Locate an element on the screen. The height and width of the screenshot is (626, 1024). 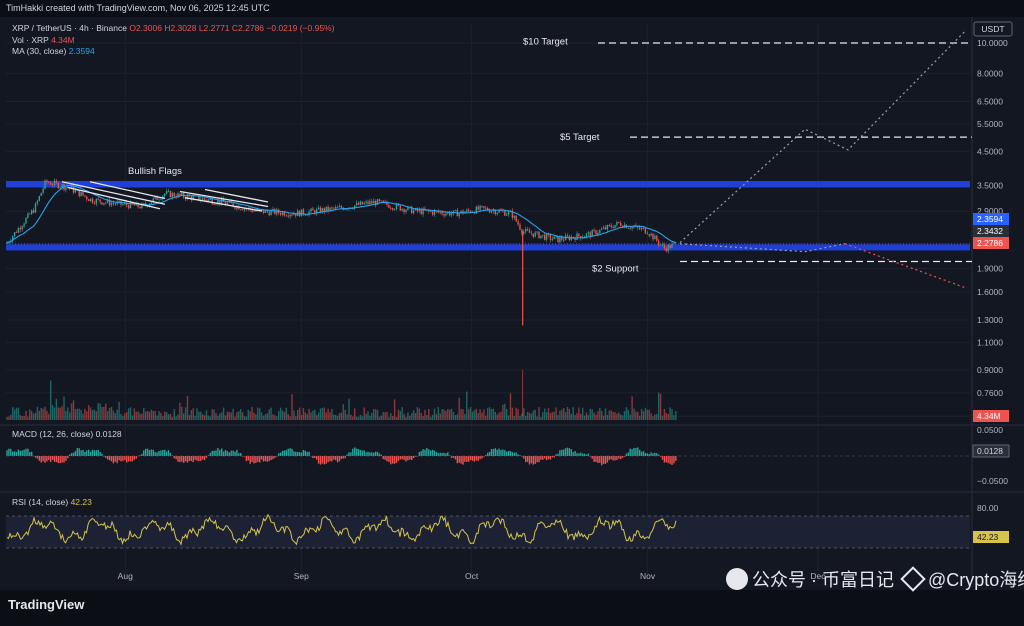
x-tick-4: Dec is located at coordinates (818, 576).